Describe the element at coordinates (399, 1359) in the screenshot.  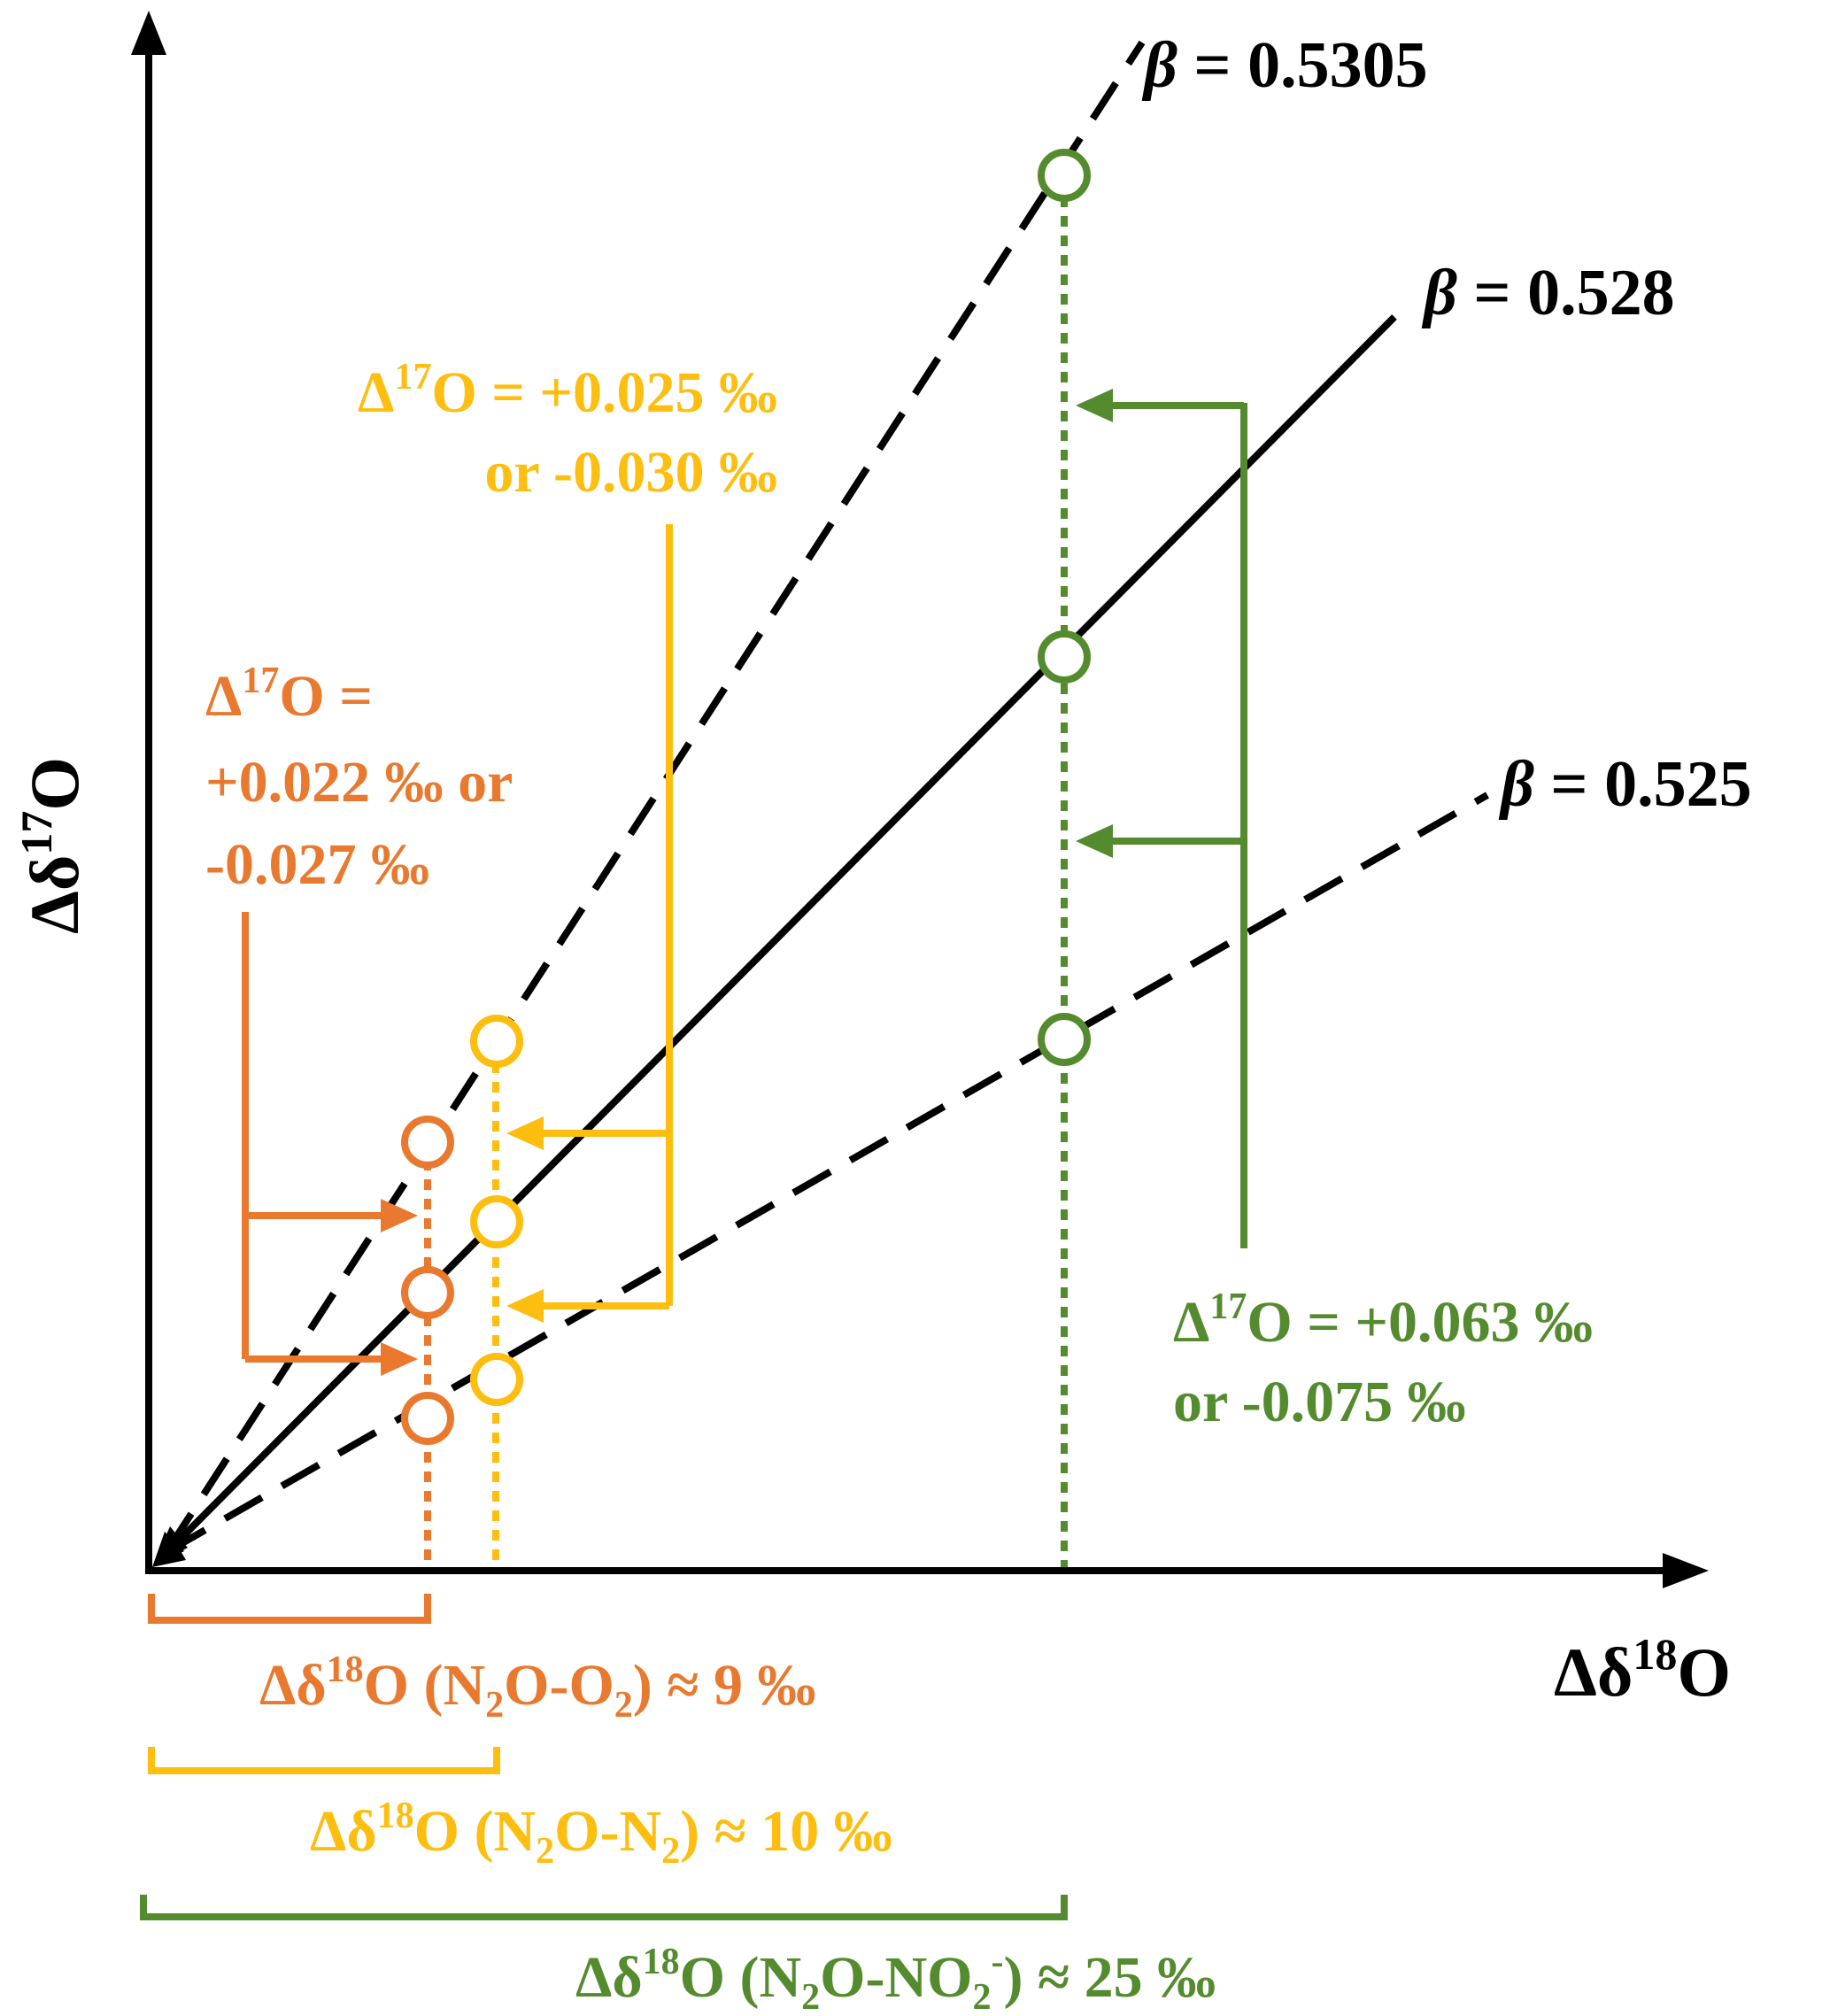
I see `orange-arrowhead-lower` at that location.